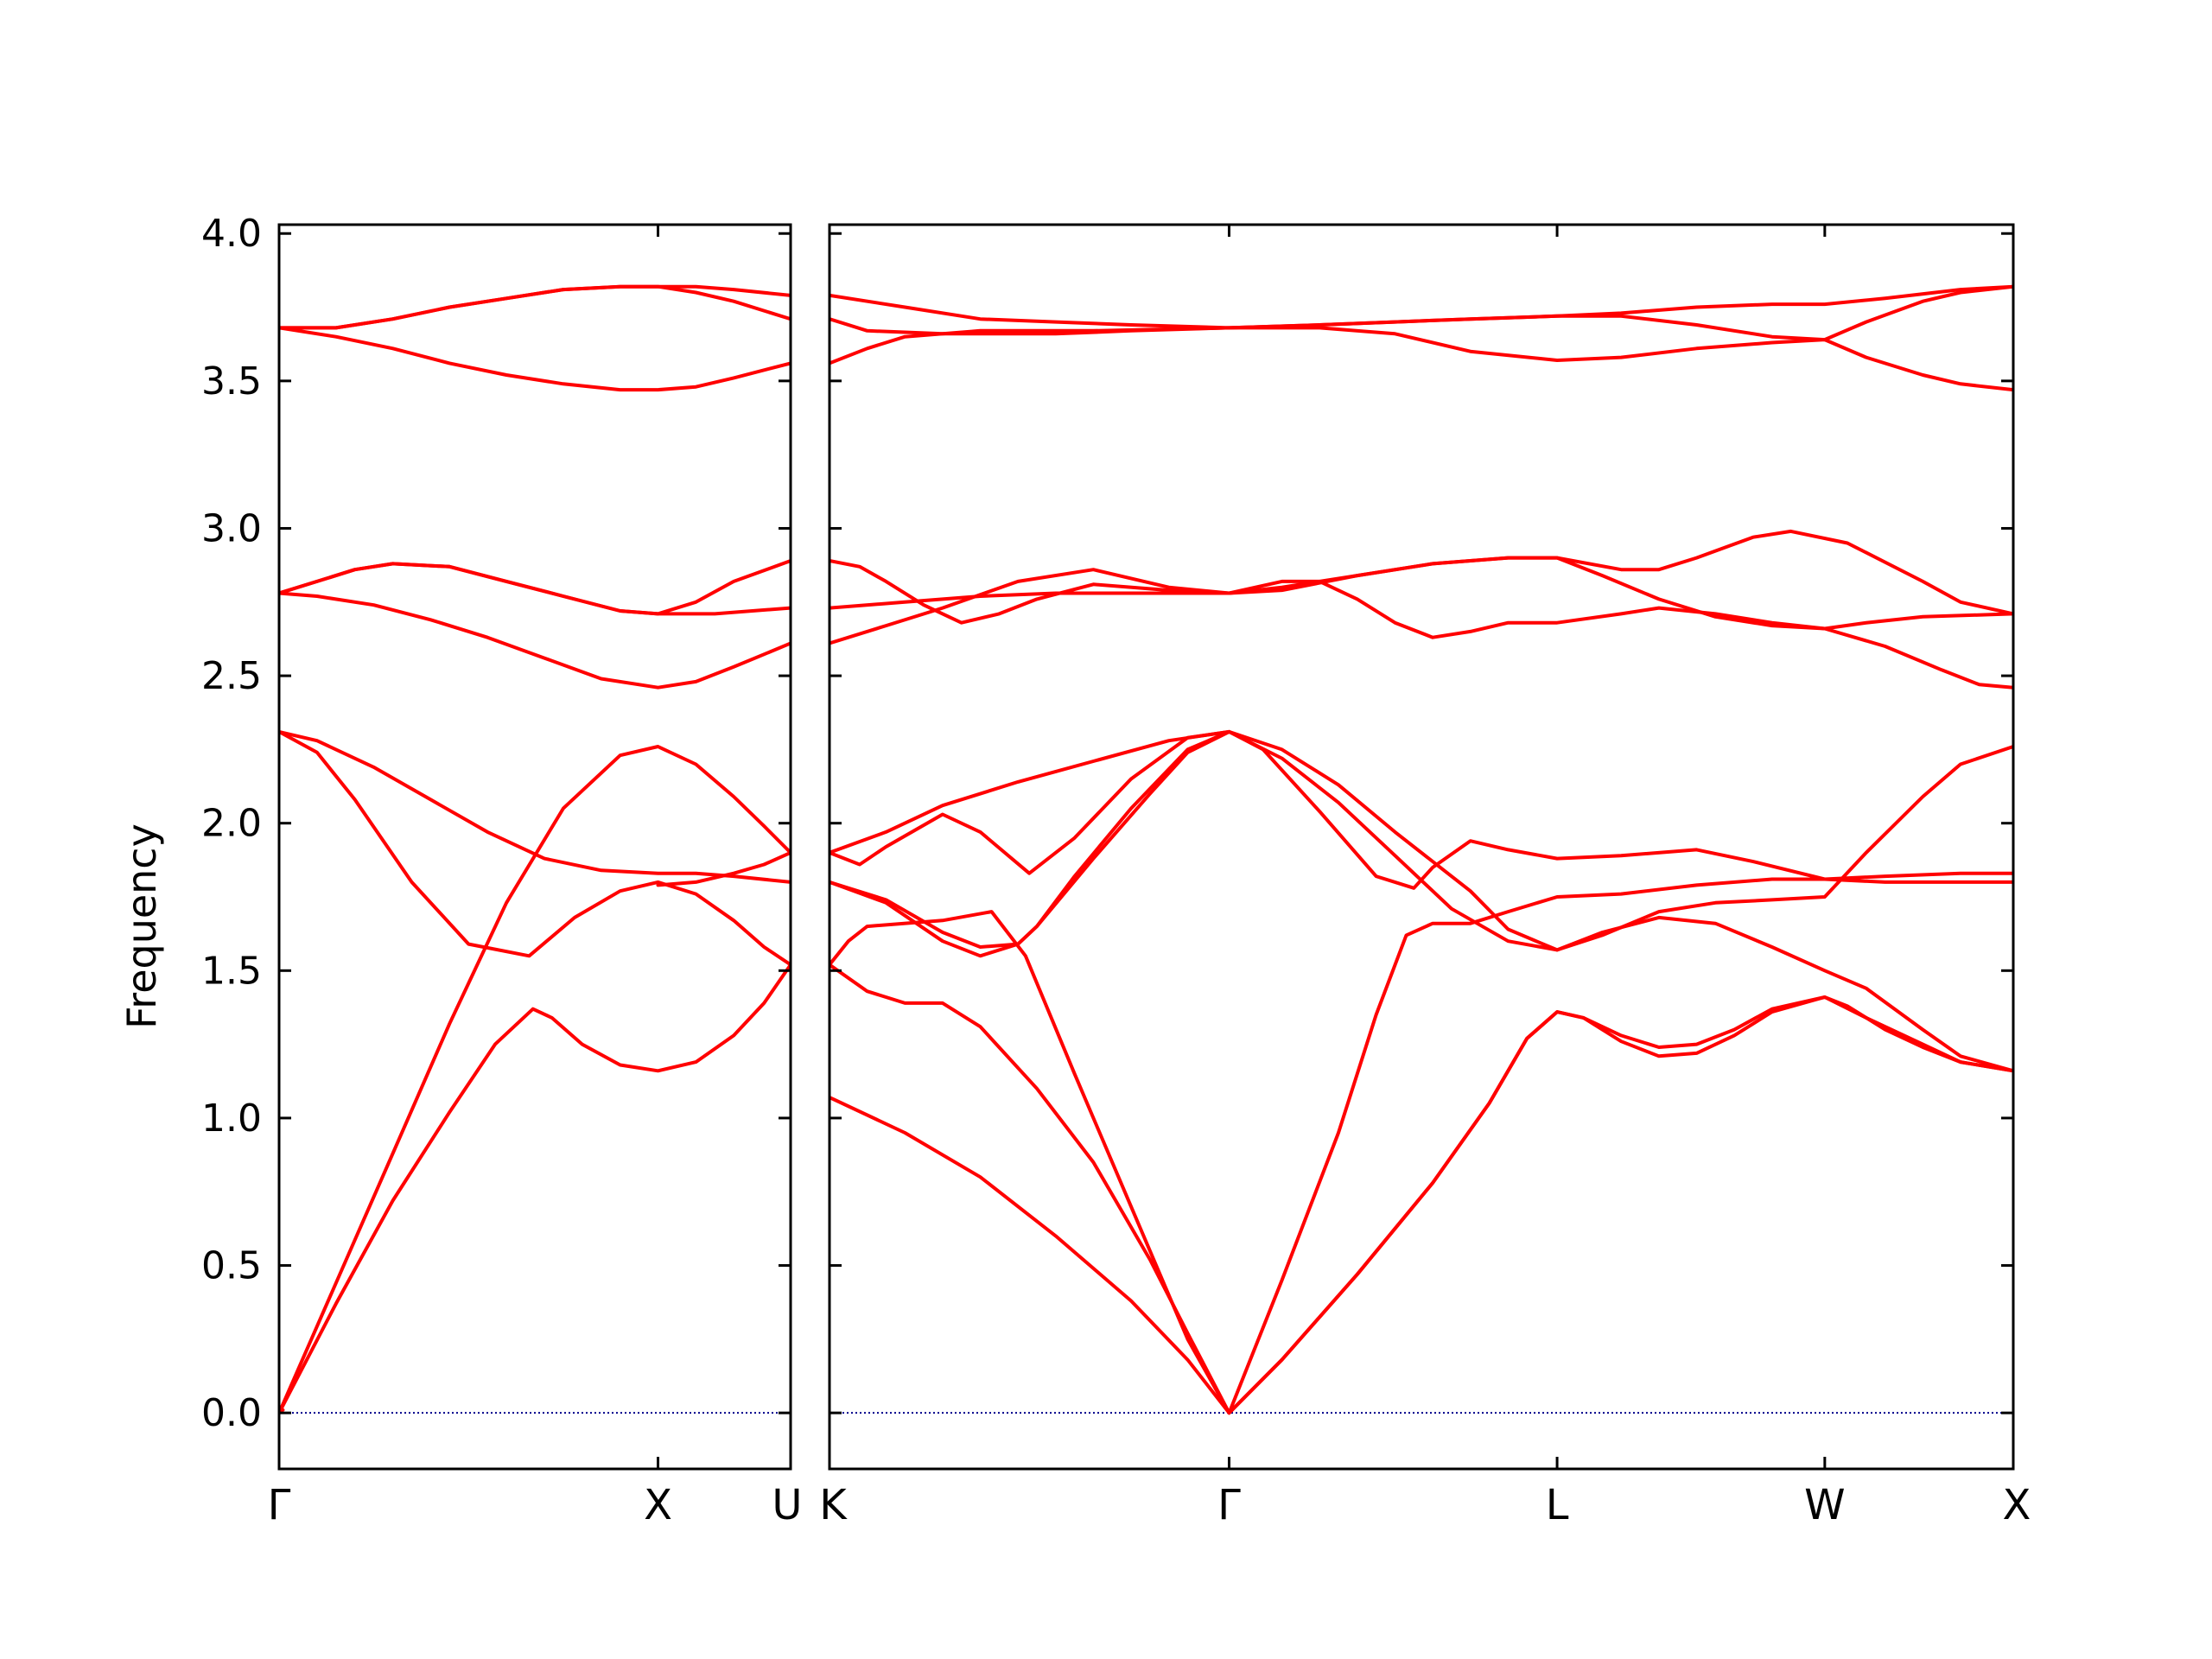 The image size is (2212, 1659). What do you see at coordinates (787, 1505) in the screenshot?
I see `x-tick-label: U` at bounding box center [787, 1505].